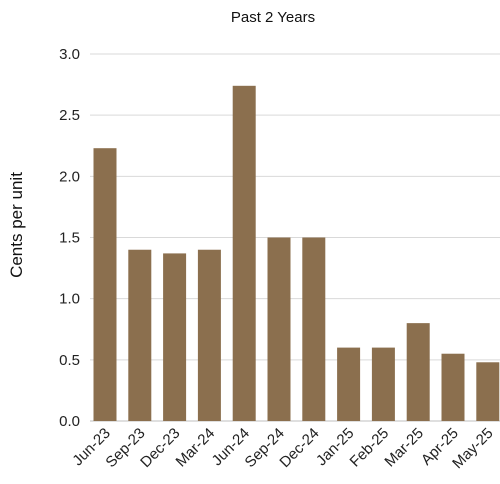 Image resolution: width=500 pixels, height=484 pixels. What do you see at coordinates (273, 17) in the screenshot?
I see `chart-title: Past 2 Years` at bounding box center [273, 17].